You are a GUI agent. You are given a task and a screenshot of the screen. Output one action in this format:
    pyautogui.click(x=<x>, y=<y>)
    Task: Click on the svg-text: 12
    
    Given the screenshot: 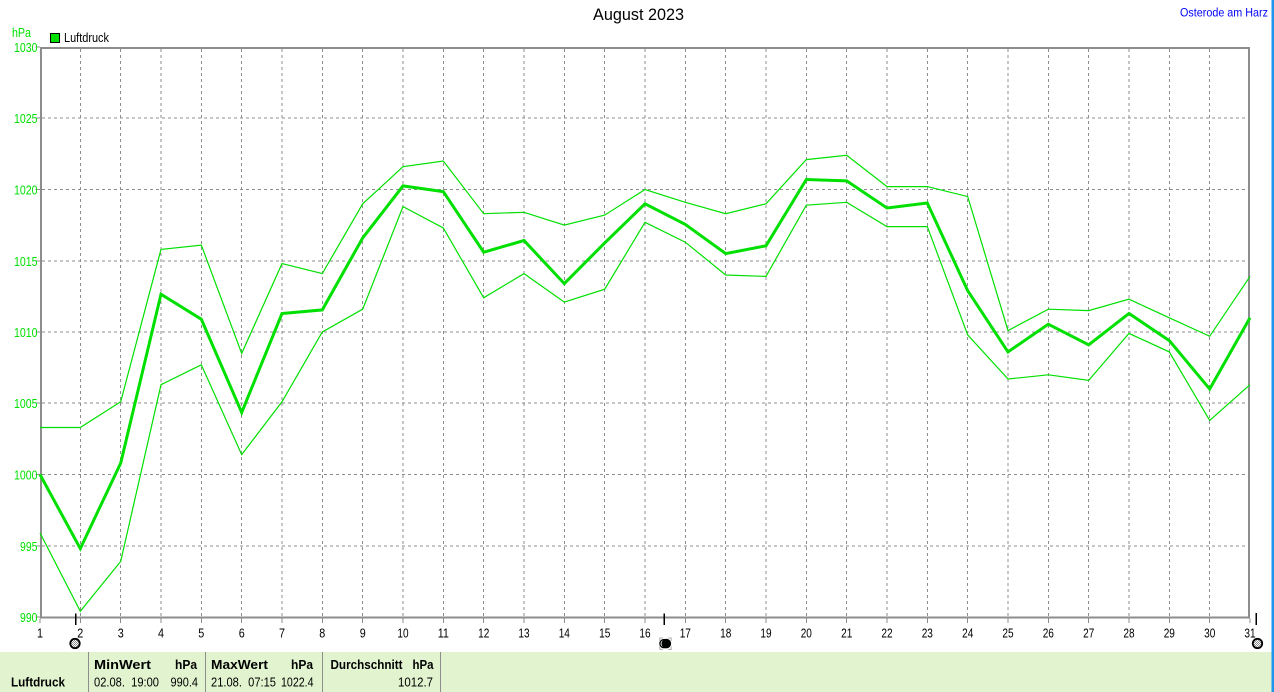 What is the action you would take?
    pyautogui.click(x=483, y=633)
    